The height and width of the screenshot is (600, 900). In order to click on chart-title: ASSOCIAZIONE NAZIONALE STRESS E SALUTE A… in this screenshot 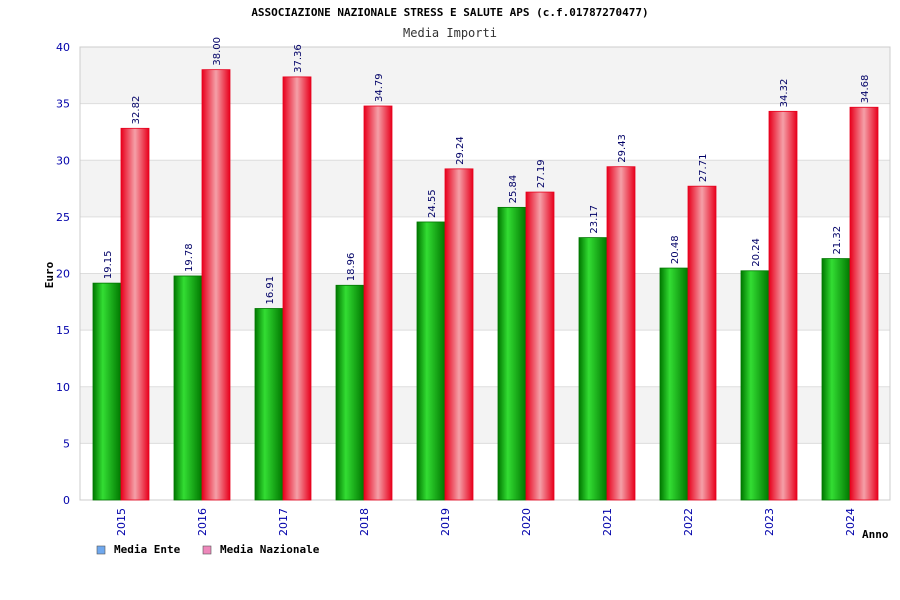, I will do `click(449, 12)`.